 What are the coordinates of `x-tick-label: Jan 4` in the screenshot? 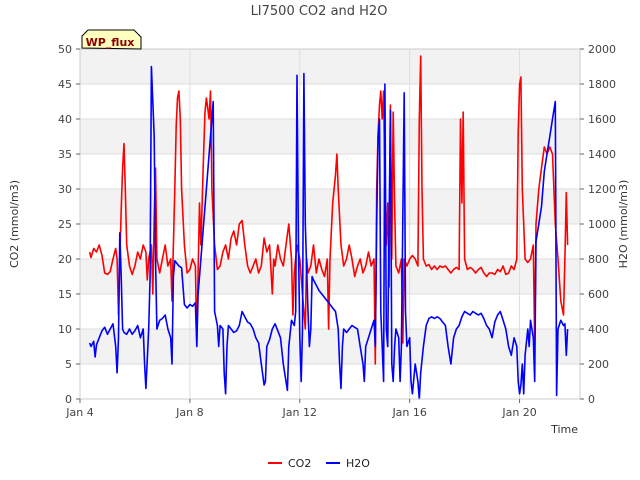 It's located at (79, 412).